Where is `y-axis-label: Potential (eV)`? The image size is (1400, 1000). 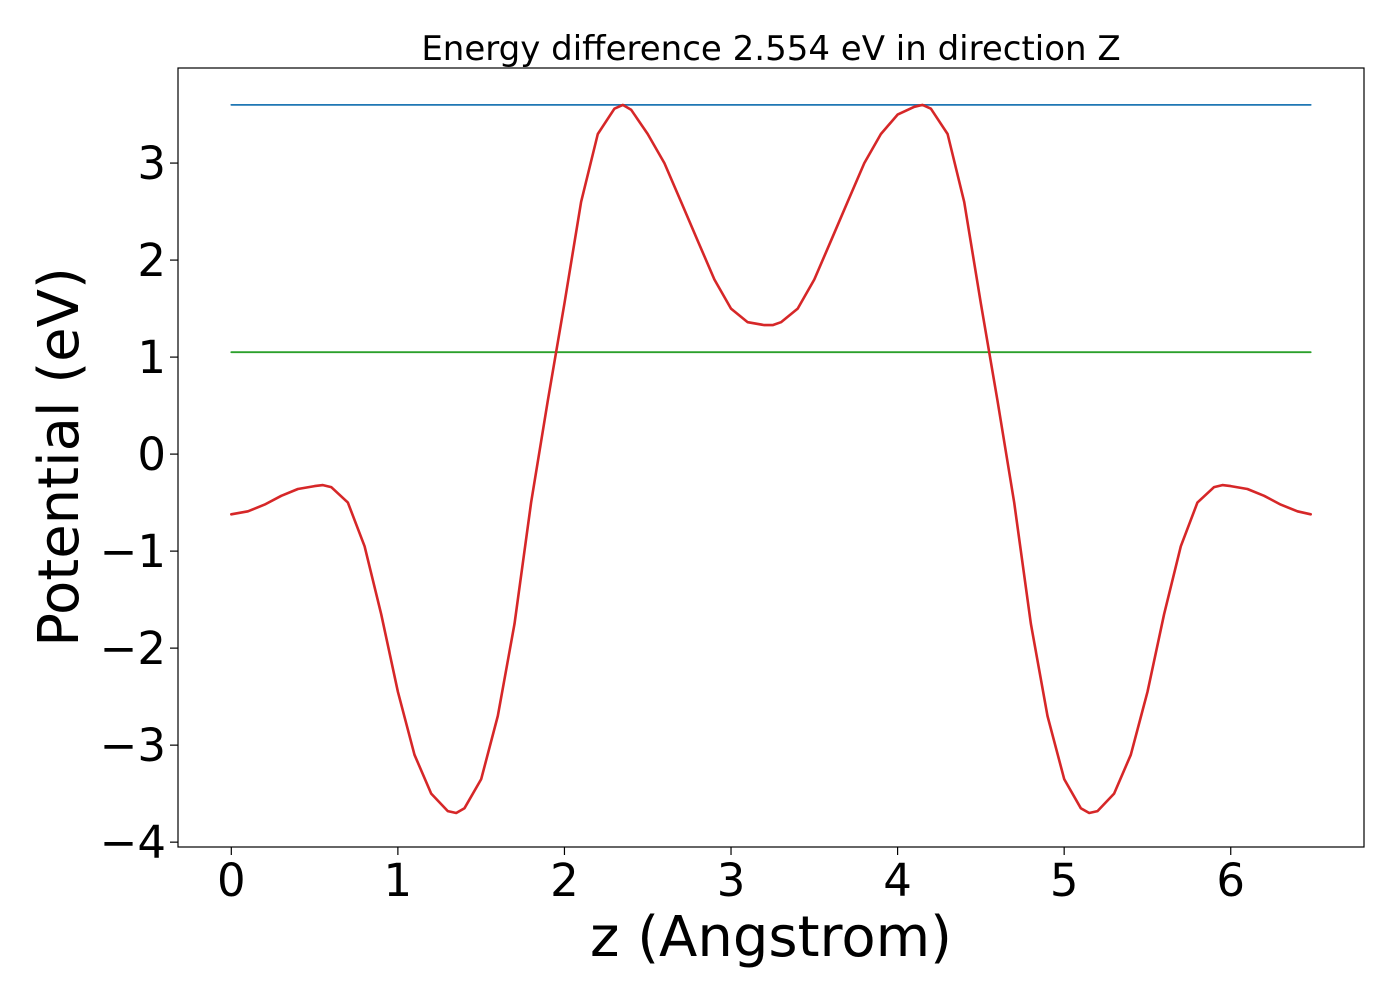
y-axis-label: Potential (eV) is located at coordinates (59, 457).